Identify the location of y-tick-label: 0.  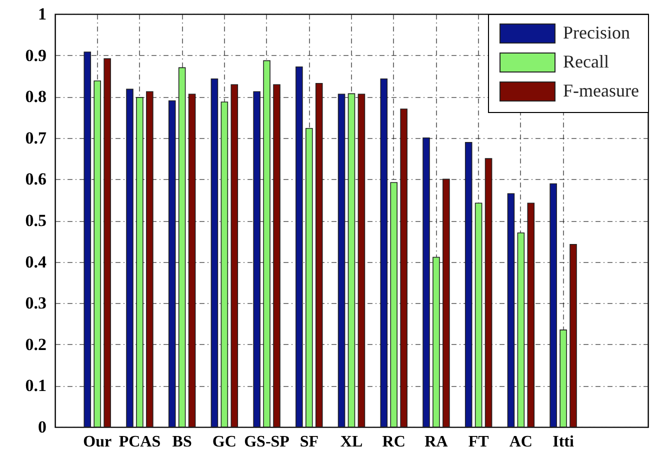
(42, 427).